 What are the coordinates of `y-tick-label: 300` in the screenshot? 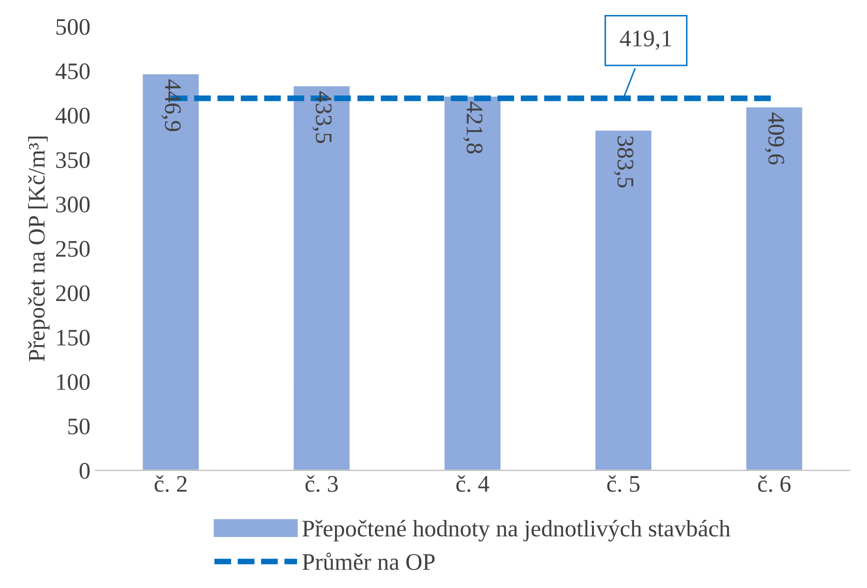 It's located at (73, 204).